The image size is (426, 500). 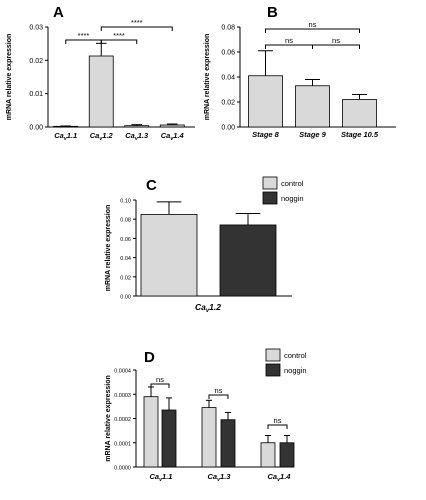 I want to click on x-tick-label-suffix: 1.4, so click(x=285, y=476).